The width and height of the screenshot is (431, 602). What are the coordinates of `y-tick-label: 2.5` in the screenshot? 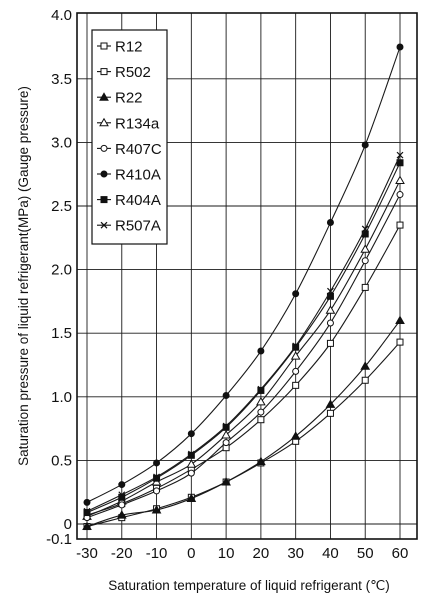 It's located at (61, 206).